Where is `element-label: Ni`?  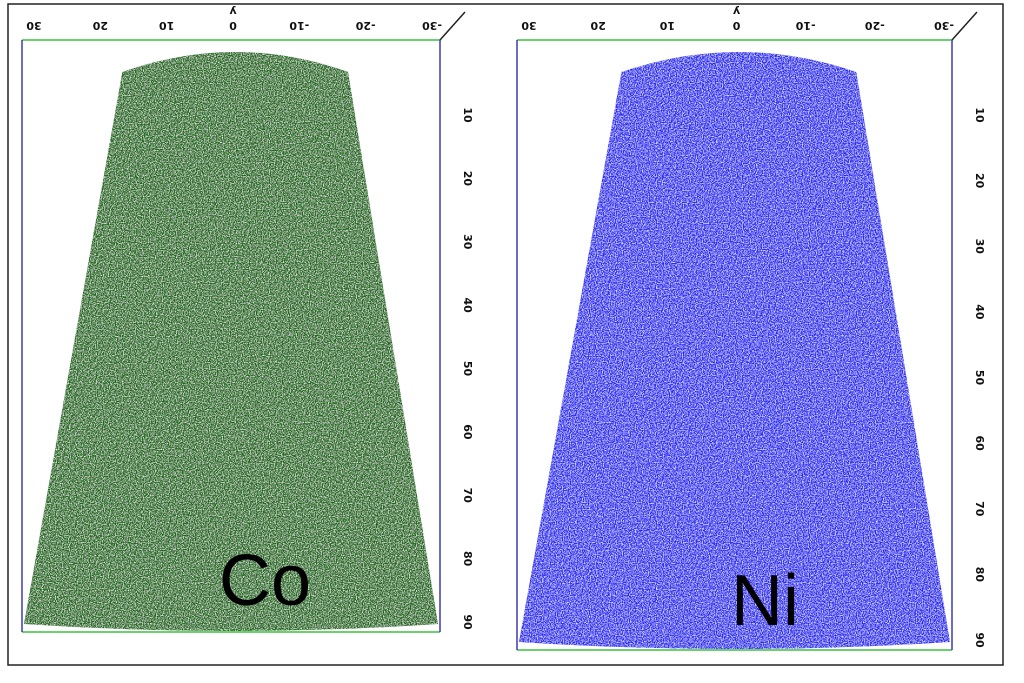 element-label: Ni is located at coordinates (765, 601).